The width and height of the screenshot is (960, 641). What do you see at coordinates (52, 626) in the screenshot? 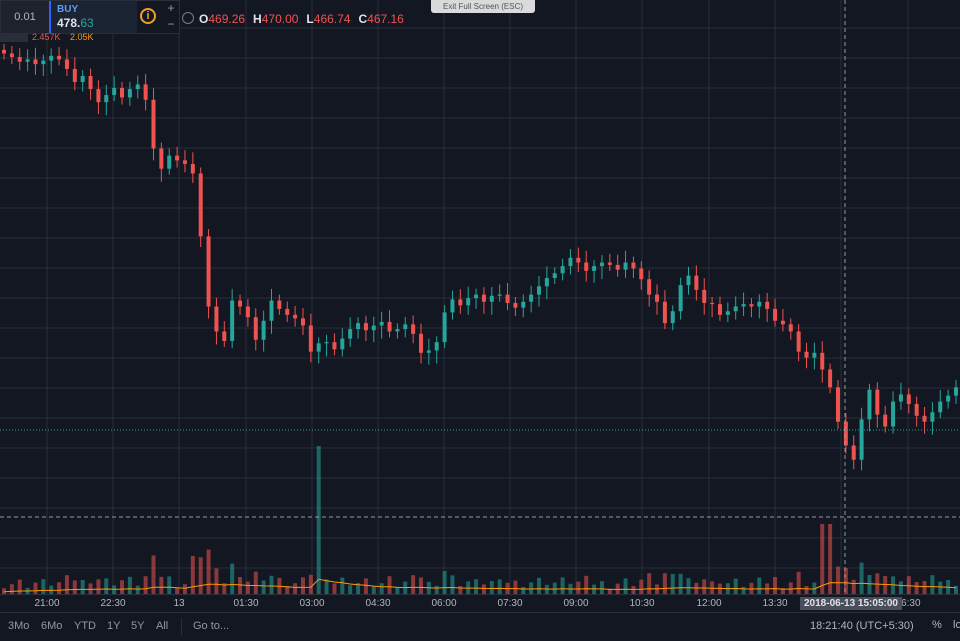
I see `range-6mo-button: 6Mo` at bounding box center [52, 626].